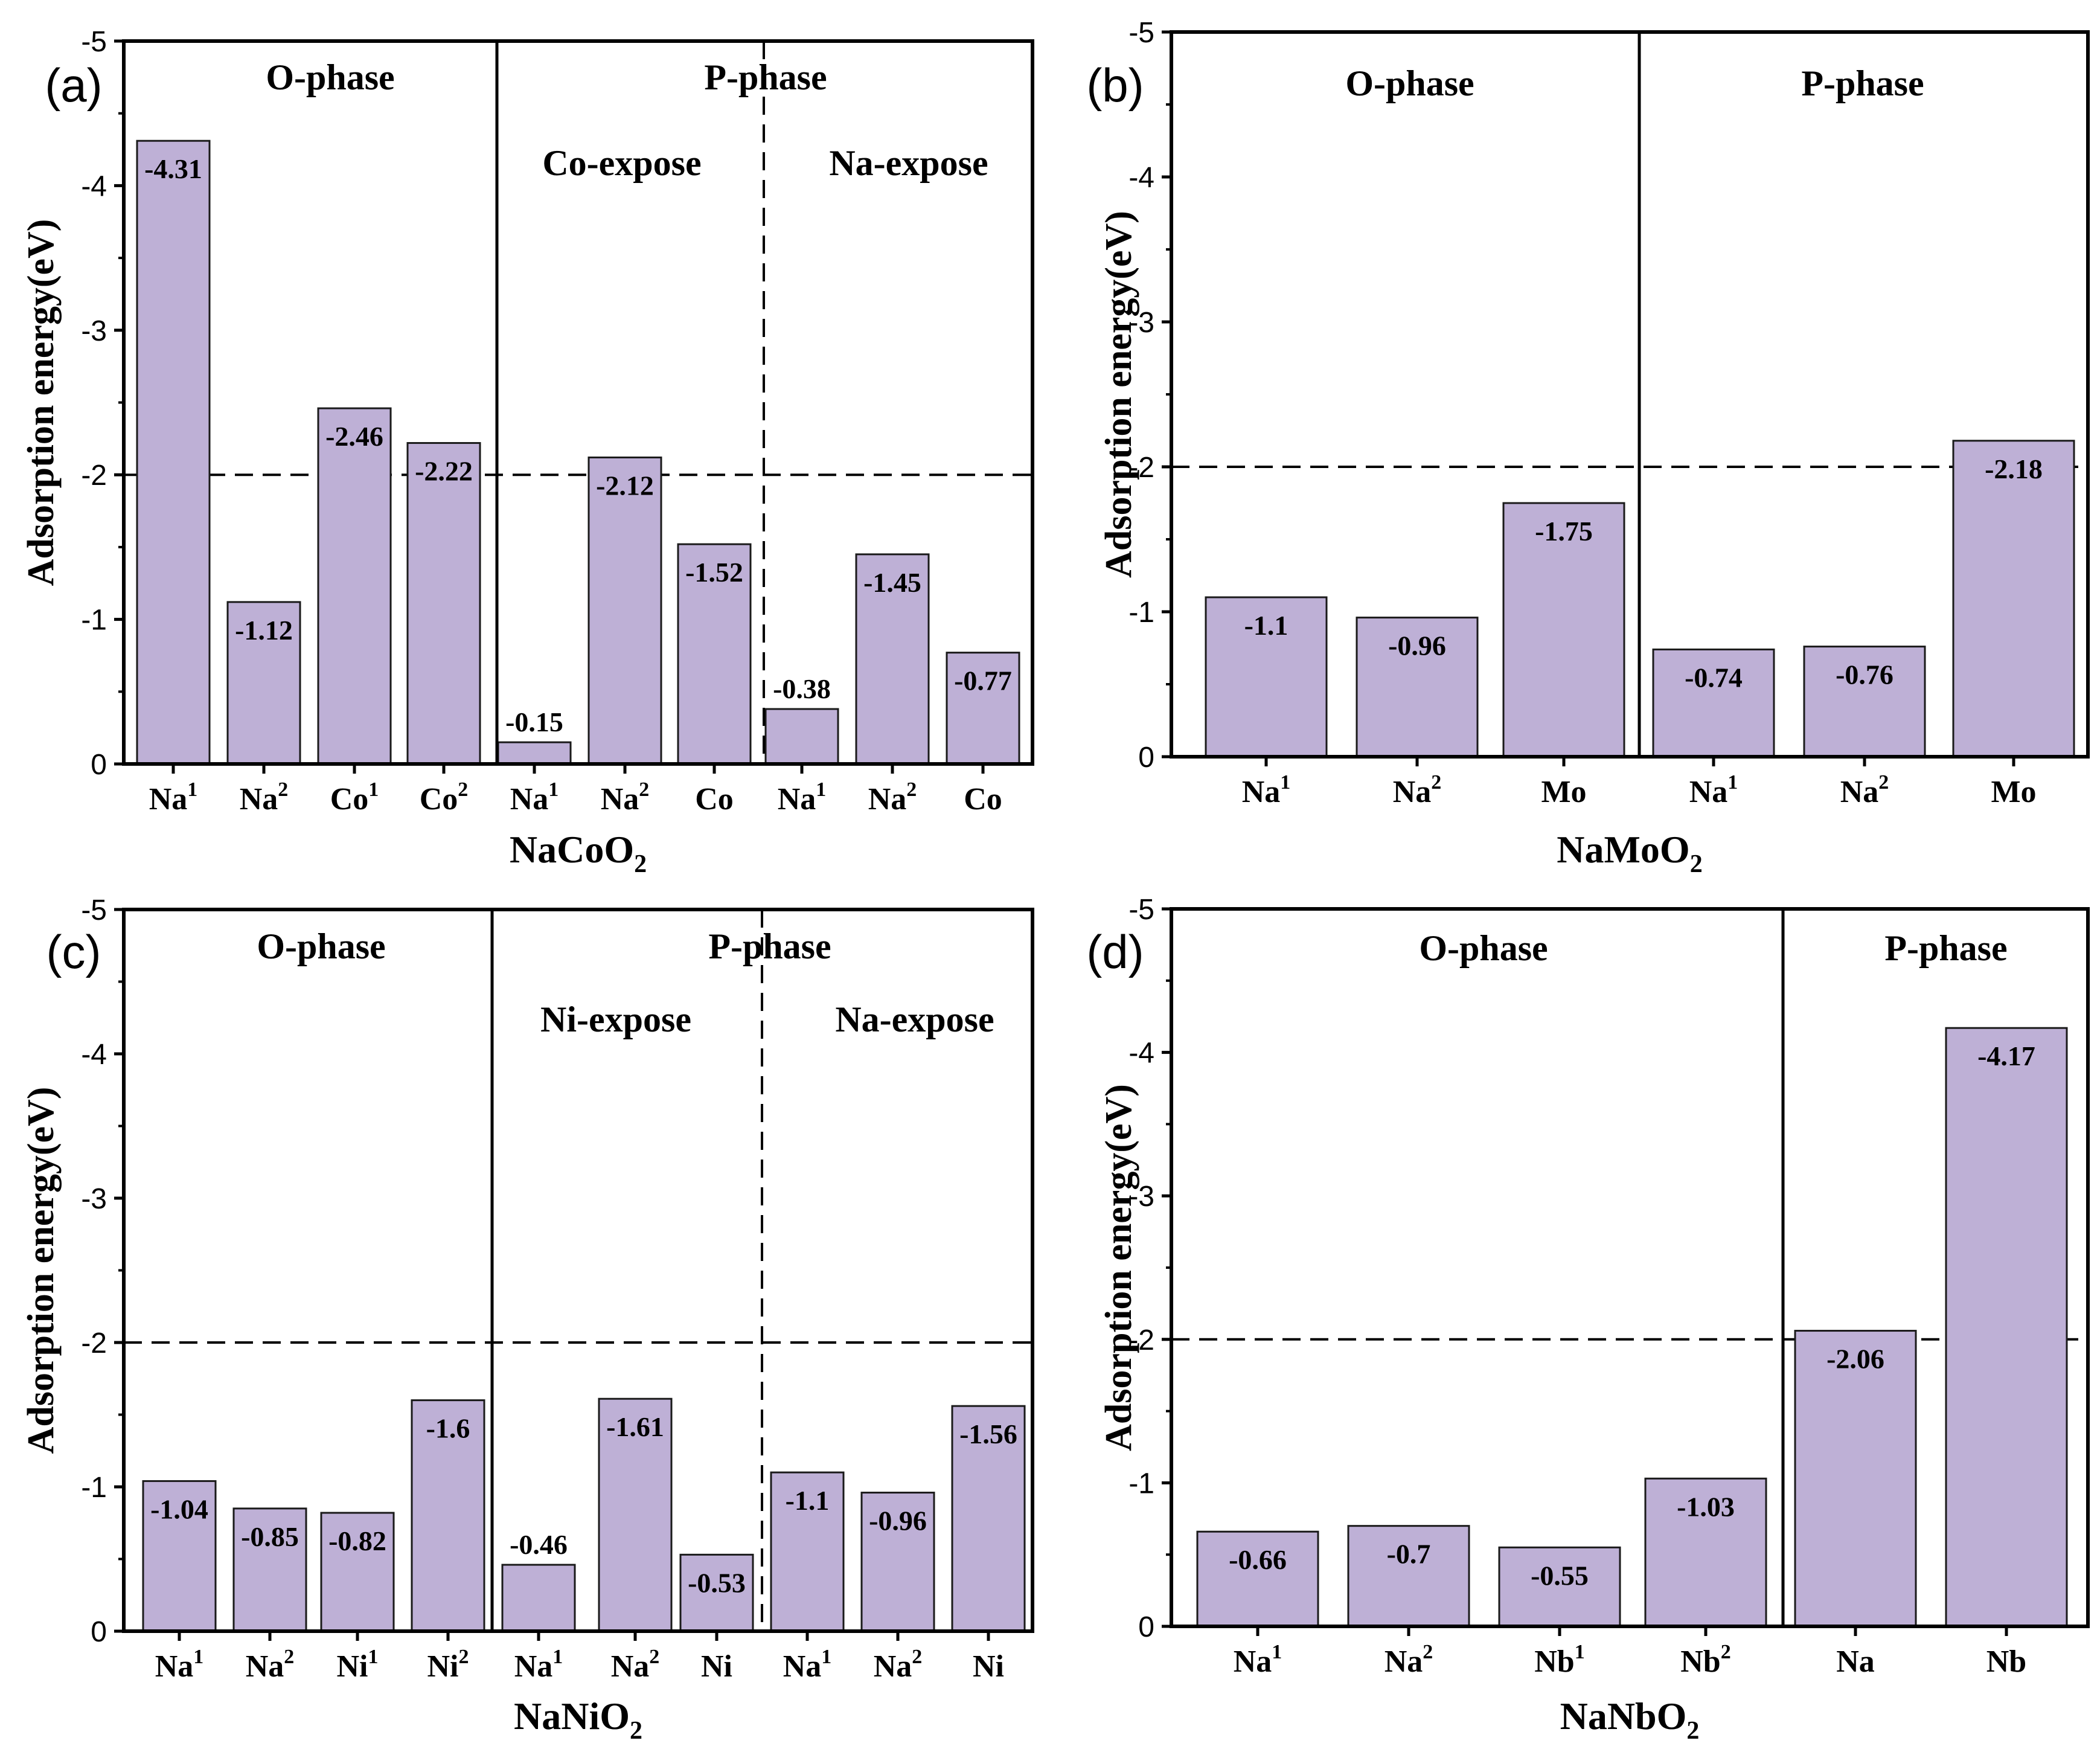 Image resolution: width=2100 pixels, height=1758 pixels. I want to click on compound-base: NaNbO, so click(1623, 1716).